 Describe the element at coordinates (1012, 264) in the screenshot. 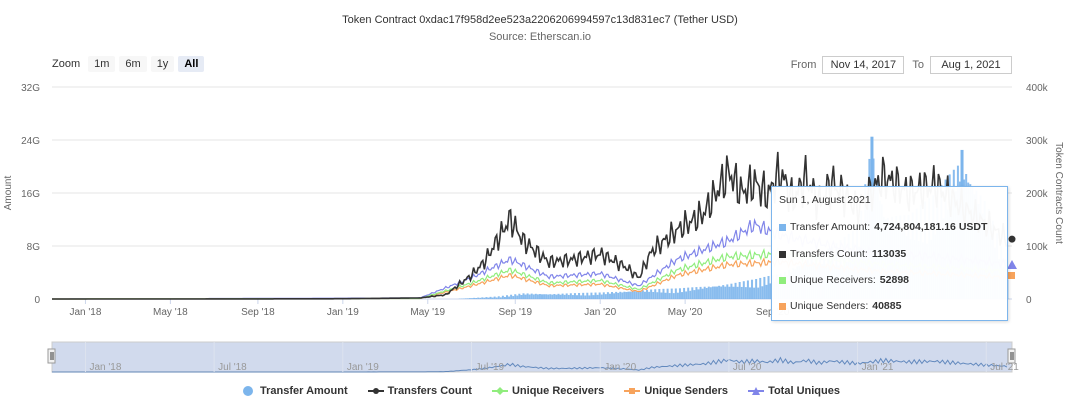

I see `total-uniques-hover-marker` at that location.